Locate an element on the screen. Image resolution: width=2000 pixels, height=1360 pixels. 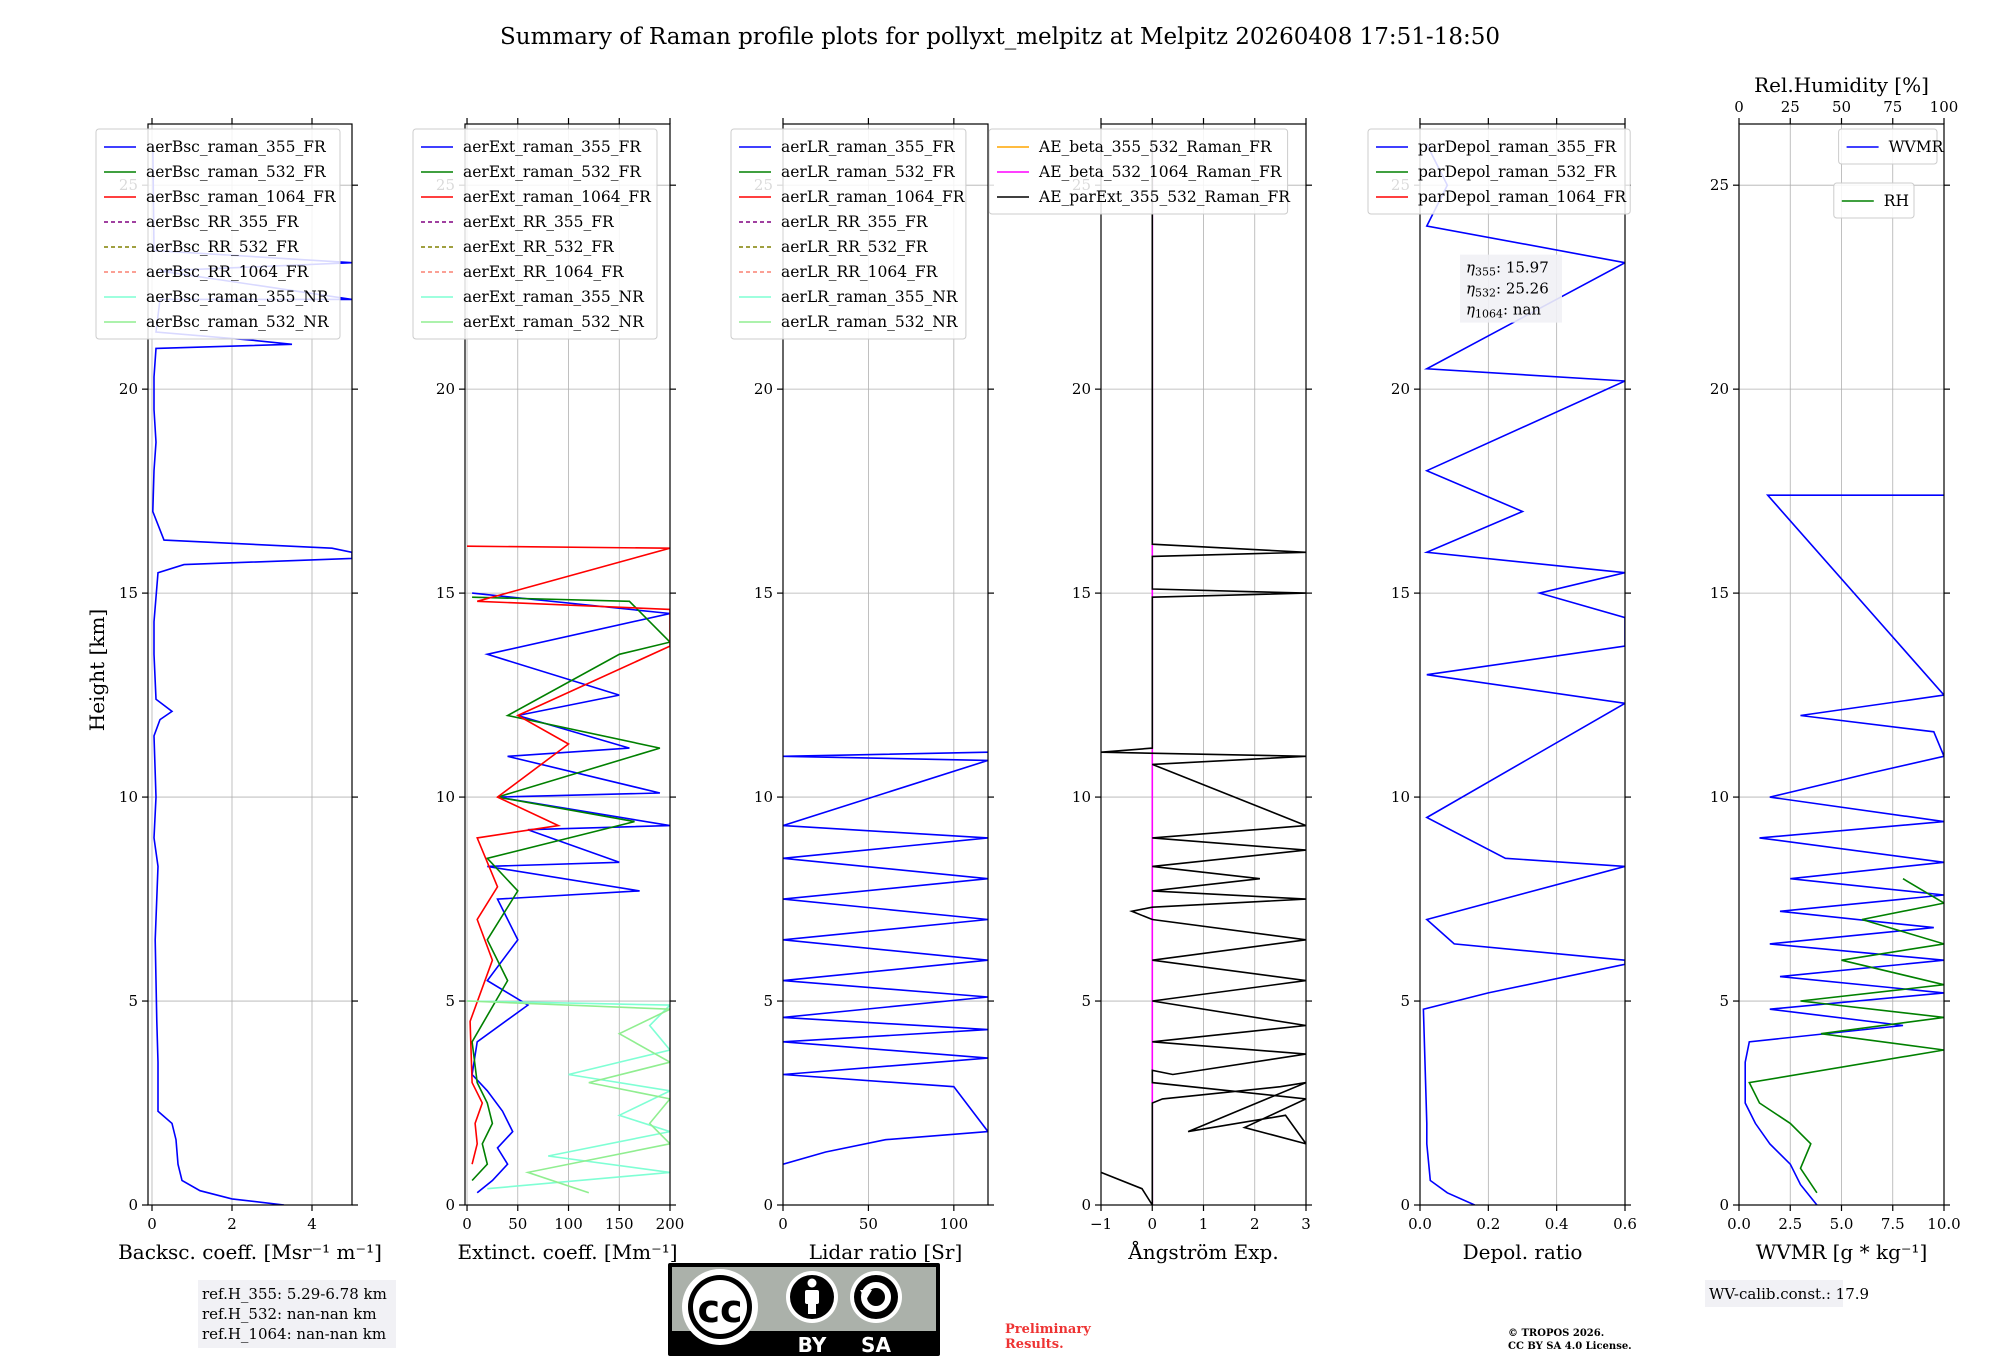
x-axis-label-bsc: Backsc. coeff. [Msr⁻¹ m⁻¹] is located at coordinates (250, 1252).